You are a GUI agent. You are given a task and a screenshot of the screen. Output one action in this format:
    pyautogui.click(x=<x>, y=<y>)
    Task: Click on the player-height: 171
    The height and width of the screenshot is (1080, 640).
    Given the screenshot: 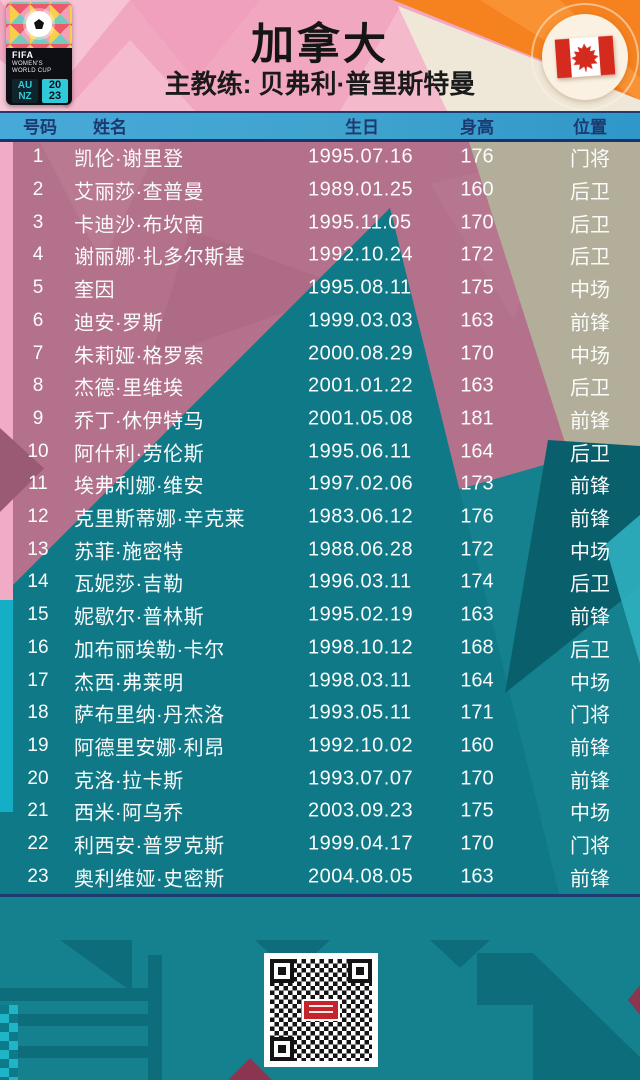 What is the action you would take?
    pyautogui.click(x=477, y=712)
    